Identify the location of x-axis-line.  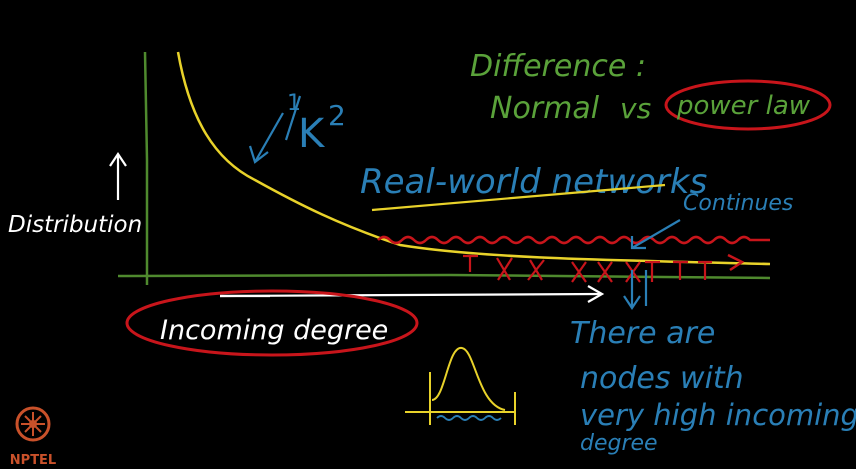
(444, 276).